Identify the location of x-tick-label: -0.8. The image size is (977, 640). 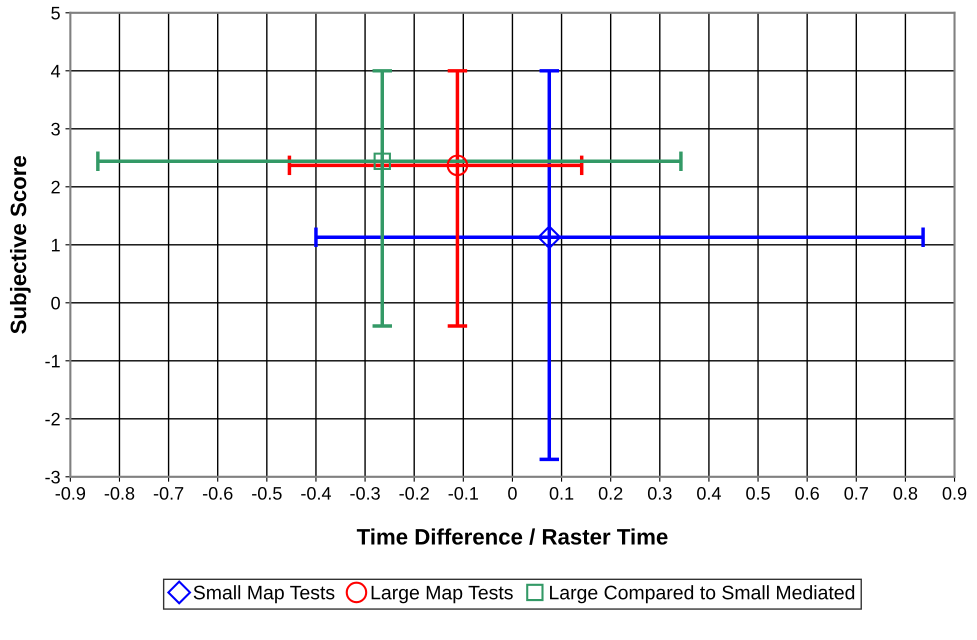
(119, 493).